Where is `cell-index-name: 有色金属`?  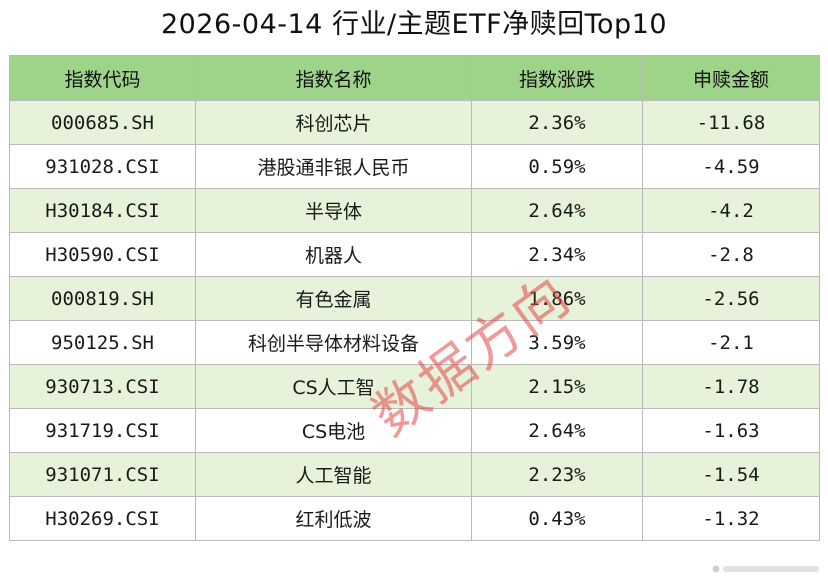
cell-index-name: 有色金属 is located at coordinates (333, 298).